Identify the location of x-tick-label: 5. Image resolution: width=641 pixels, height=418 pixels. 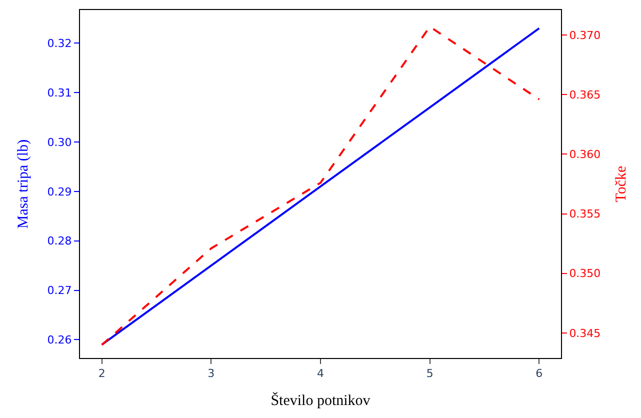
(430, 373).